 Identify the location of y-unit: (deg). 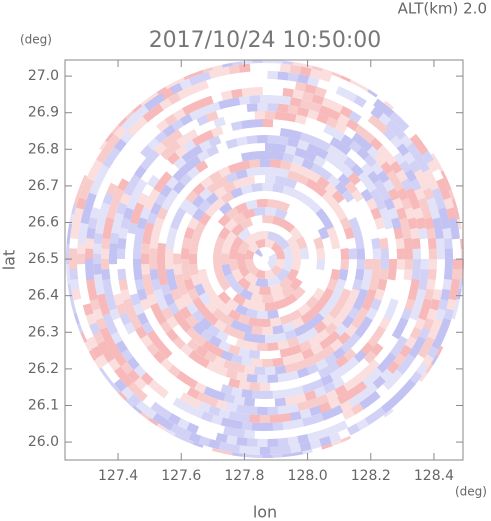
(36, 40).